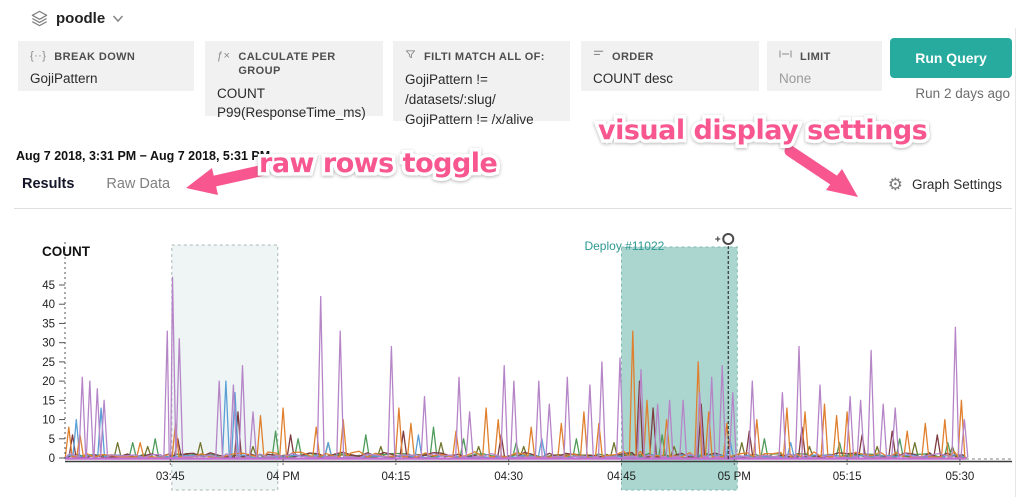  Describe the element at coordinates (598, 56) in the screenshot. I see `order-lines-icon` at that location.